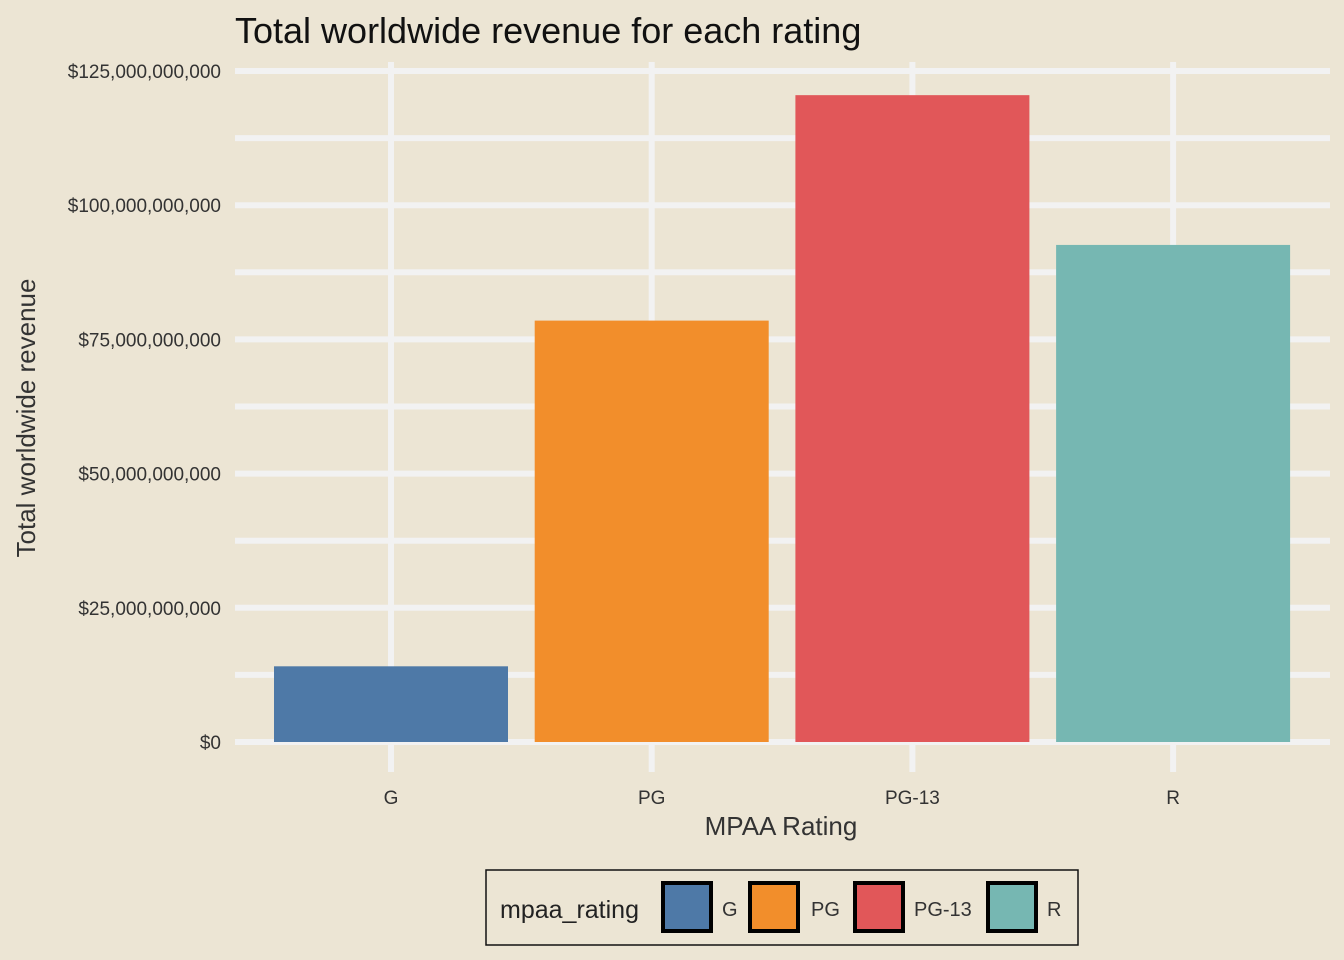 The image size is (1344, 960). I want to click on y-tick-label: $0, so click(210, 743).